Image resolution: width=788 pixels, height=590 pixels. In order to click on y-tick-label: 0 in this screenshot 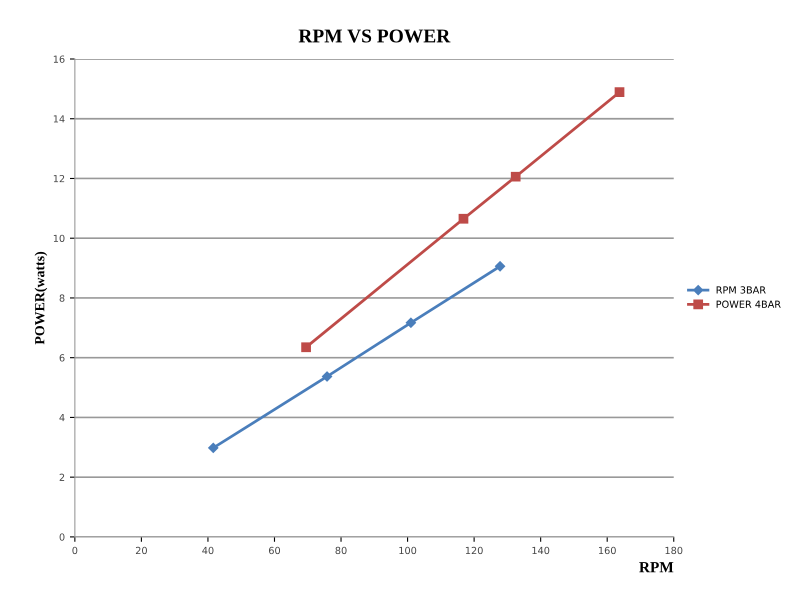, I will do `click(62, 537)`.